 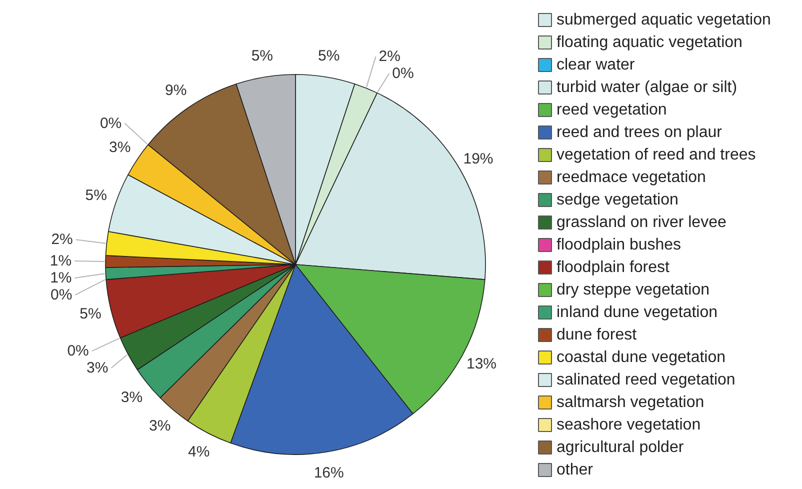 What do you see at coordinates (633, 290) in the screenshot?
I see `legend-label: dry steppe vegetation` at bounding box center [633, 290].